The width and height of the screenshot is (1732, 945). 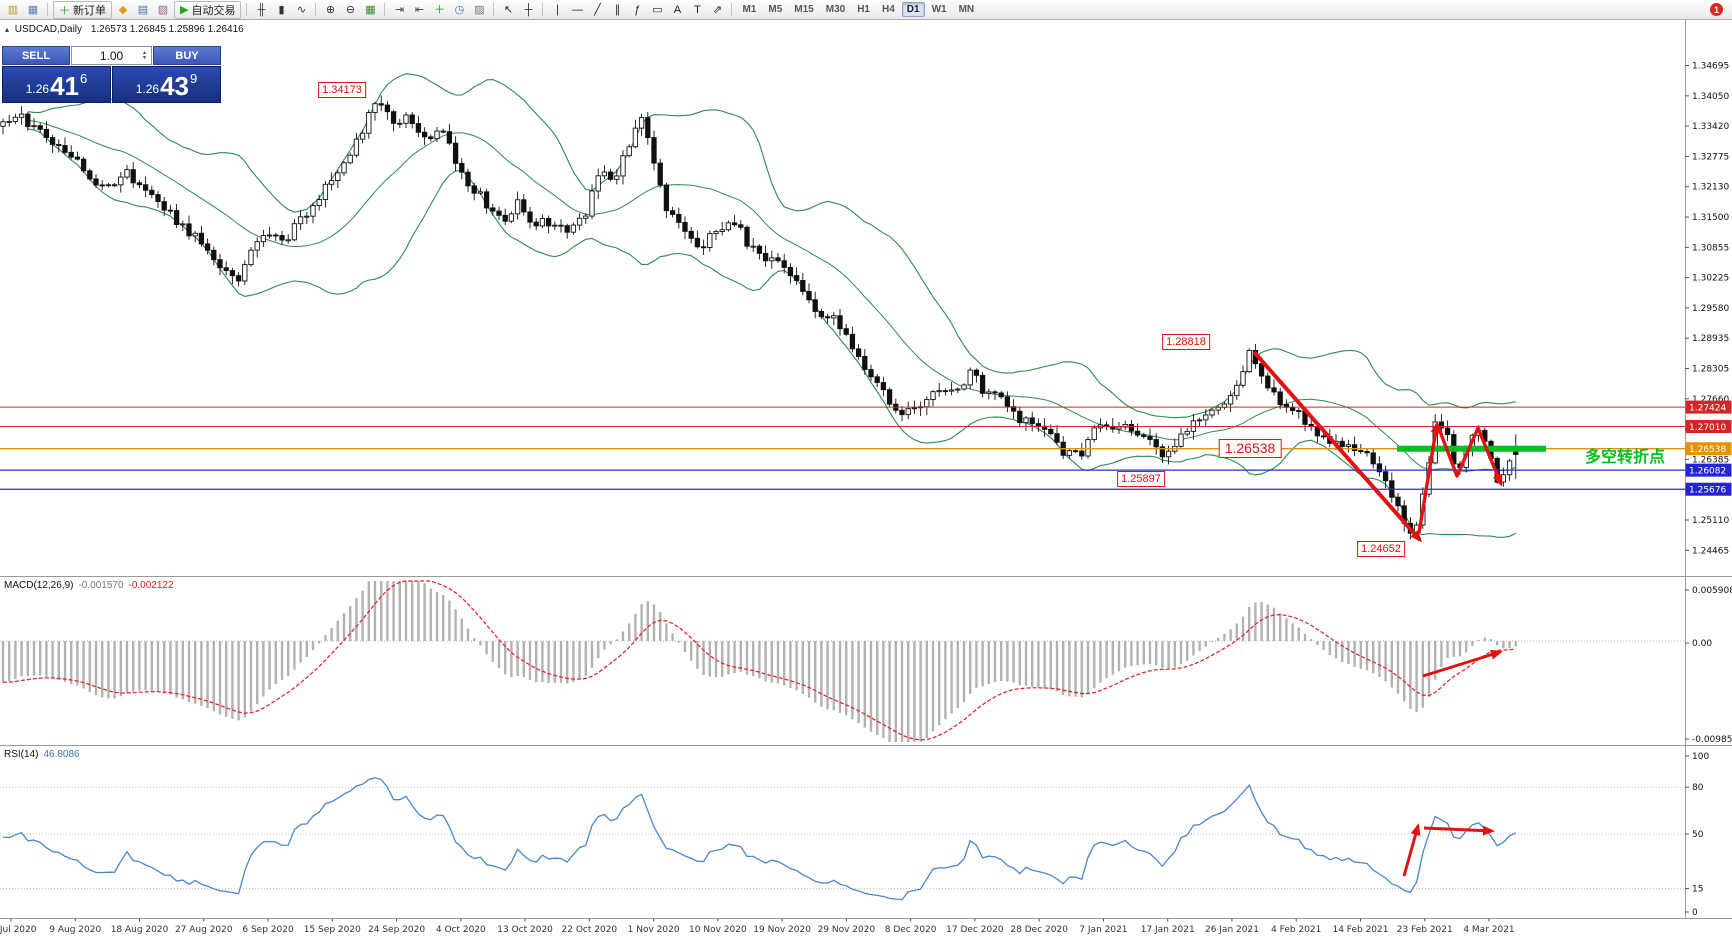 What do you see at coordinates (144, 55) in the screenshot?
I see `volume-spinner: ▲ ▼` at bounding box center [144, 55].